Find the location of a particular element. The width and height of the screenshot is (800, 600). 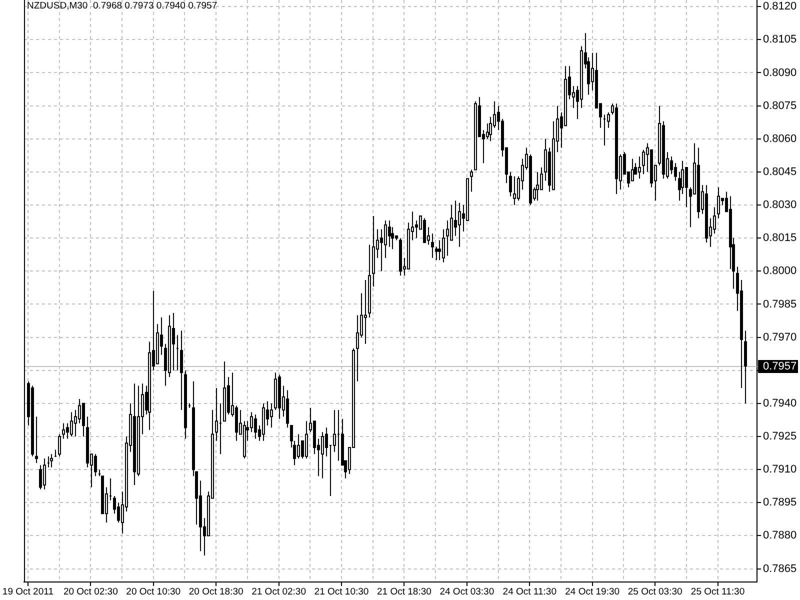

x-tick-label: 21 Oct 10:30 is located at coordinates (341, 592).